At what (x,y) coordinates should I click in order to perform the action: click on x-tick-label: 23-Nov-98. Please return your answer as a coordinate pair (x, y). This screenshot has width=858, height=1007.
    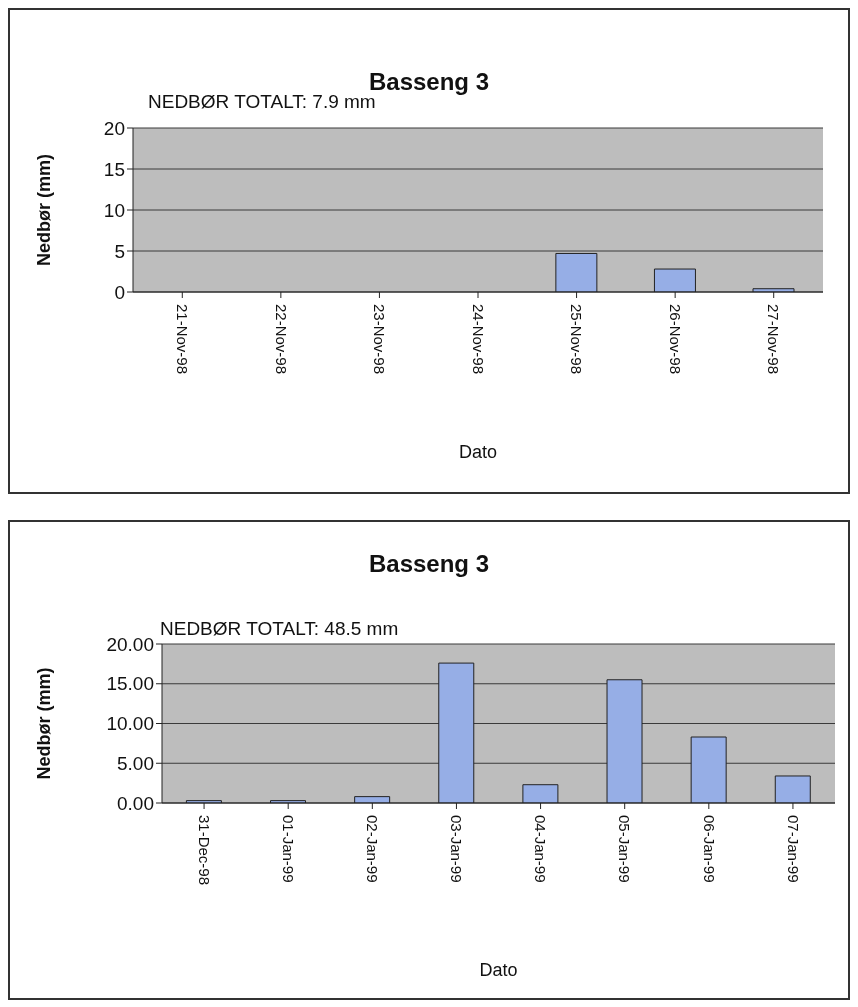
    Looking at the image, I should click on (380, 339).